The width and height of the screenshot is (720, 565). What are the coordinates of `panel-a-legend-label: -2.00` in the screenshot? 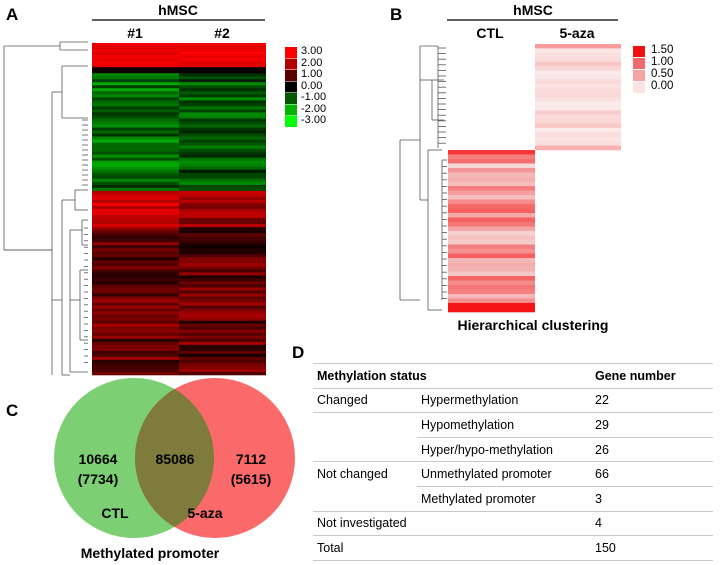 It's located at (314, 108).